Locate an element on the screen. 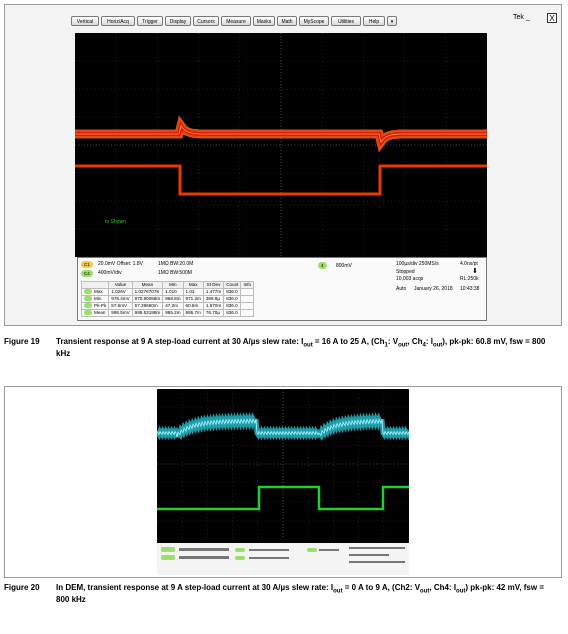  time: 10:43:38 is located at coordinates (470, 289).